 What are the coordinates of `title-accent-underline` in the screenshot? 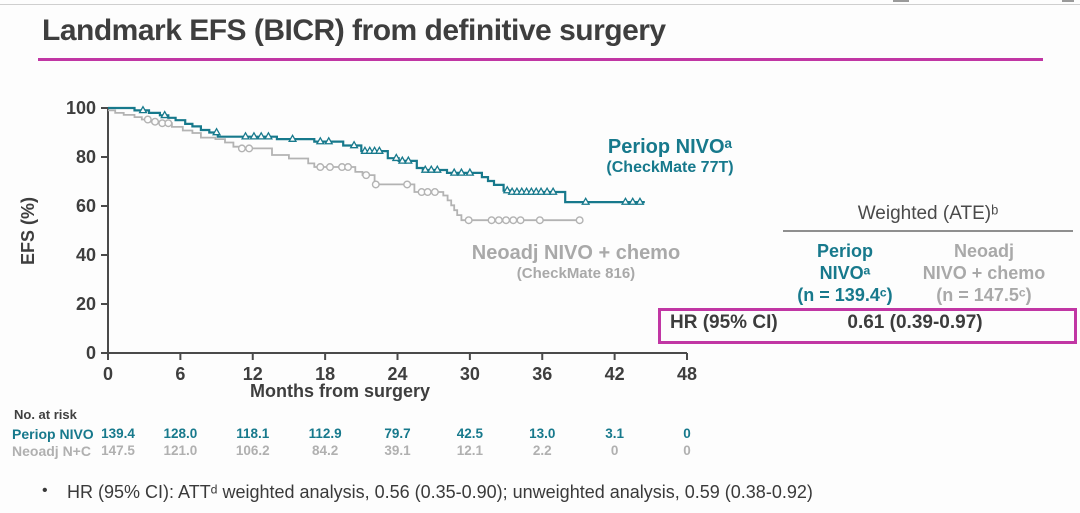 It's located at (540, 59).